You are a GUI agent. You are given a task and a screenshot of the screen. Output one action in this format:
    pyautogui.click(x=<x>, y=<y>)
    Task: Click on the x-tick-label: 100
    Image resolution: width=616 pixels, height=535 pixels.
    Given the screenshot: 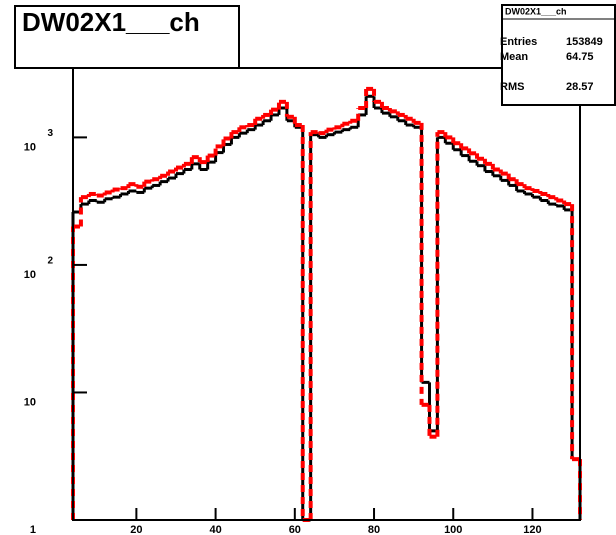 What is the action you would take?
    pyautogui.click(x=453, y=529)
    